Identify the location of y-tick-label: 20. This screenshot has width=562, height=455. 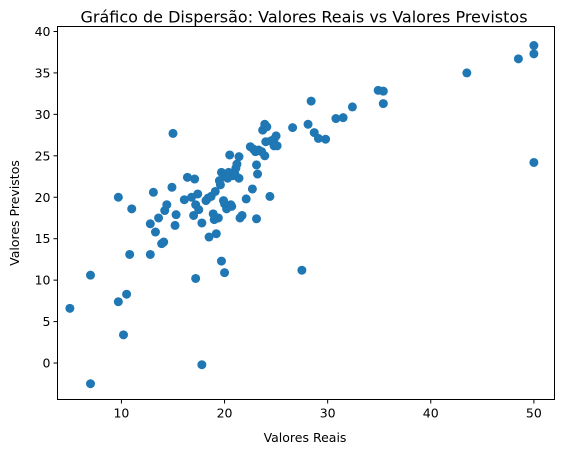
(43, 197).